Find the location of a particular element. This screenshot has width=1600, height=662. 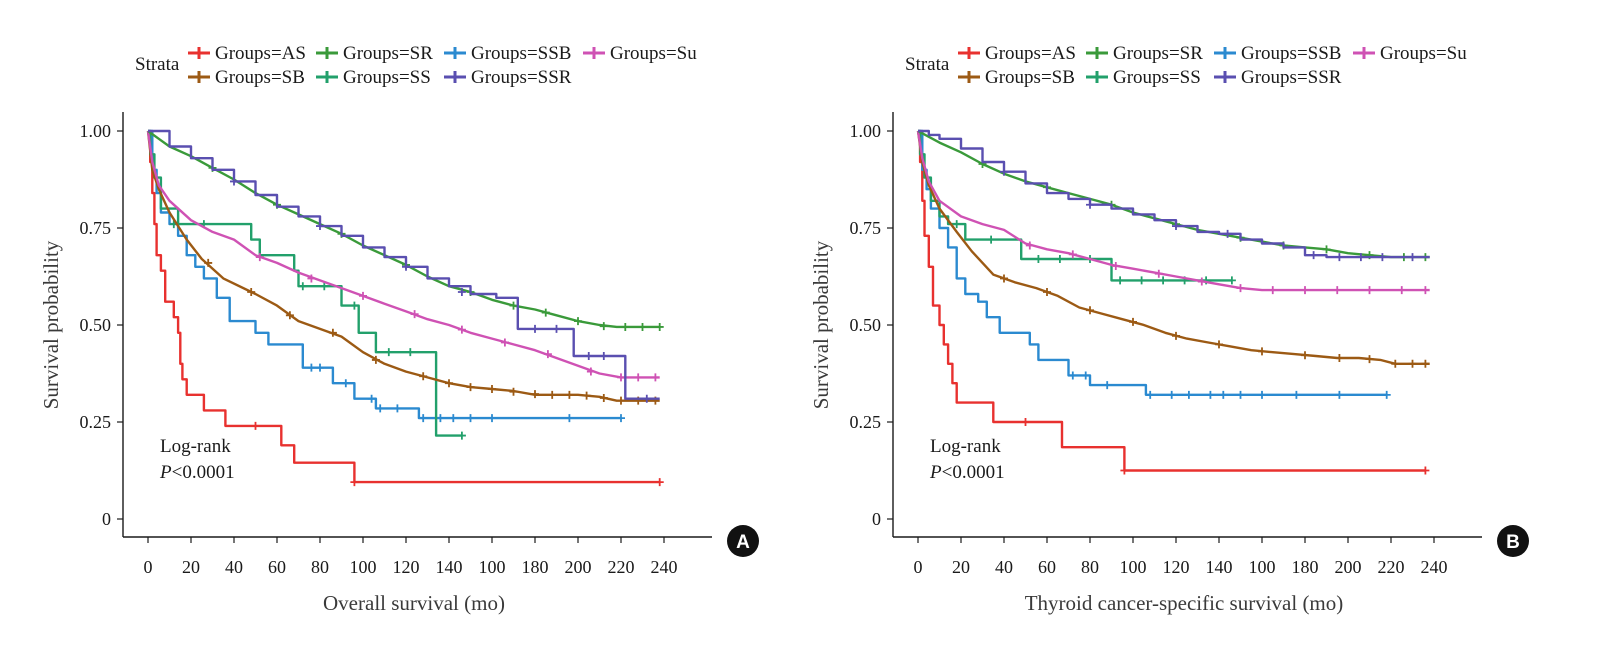

x-tick-label: 80 is located at coordinates (320, 567).